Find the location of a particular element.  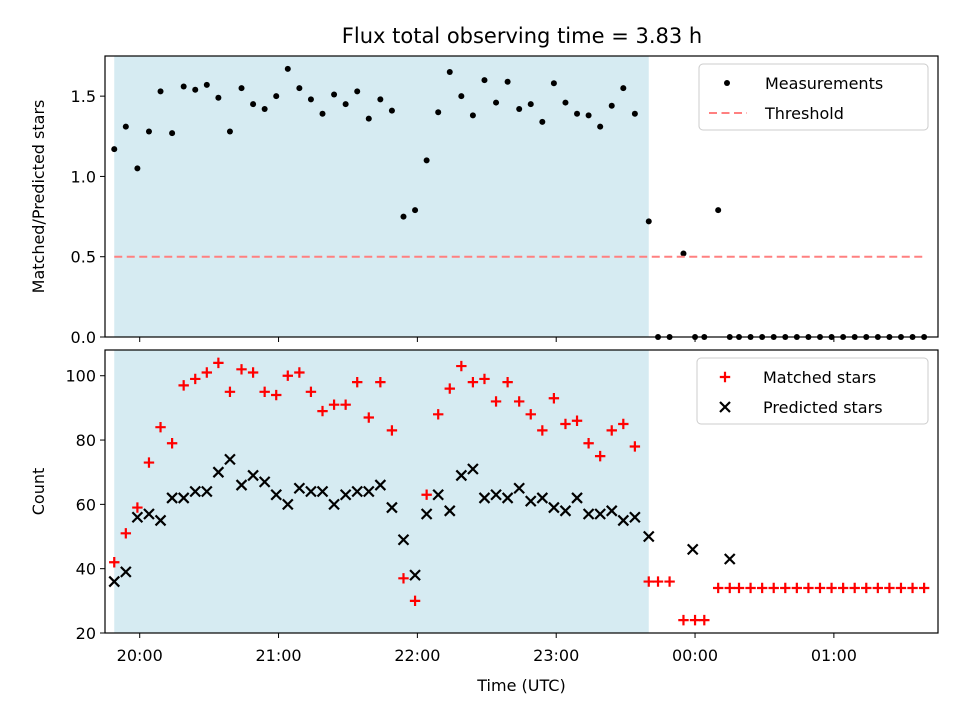

legend: Matched stars Predicted stars is located at coordinates (812, 391).